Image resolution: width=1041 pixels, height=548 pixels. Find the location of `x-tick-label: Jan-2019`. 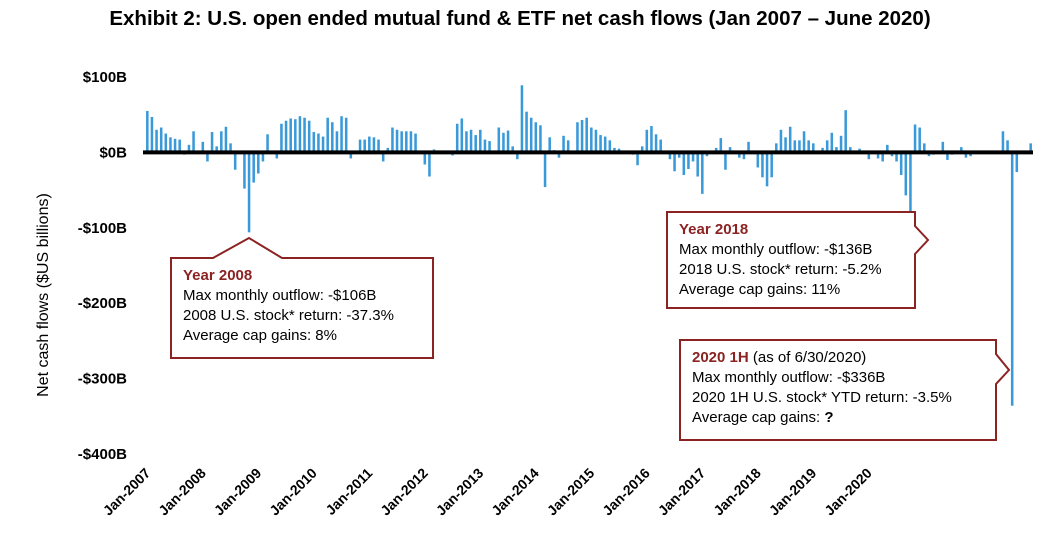

x-tick-label: Jan-2019 is located at coordinates (793, 492).